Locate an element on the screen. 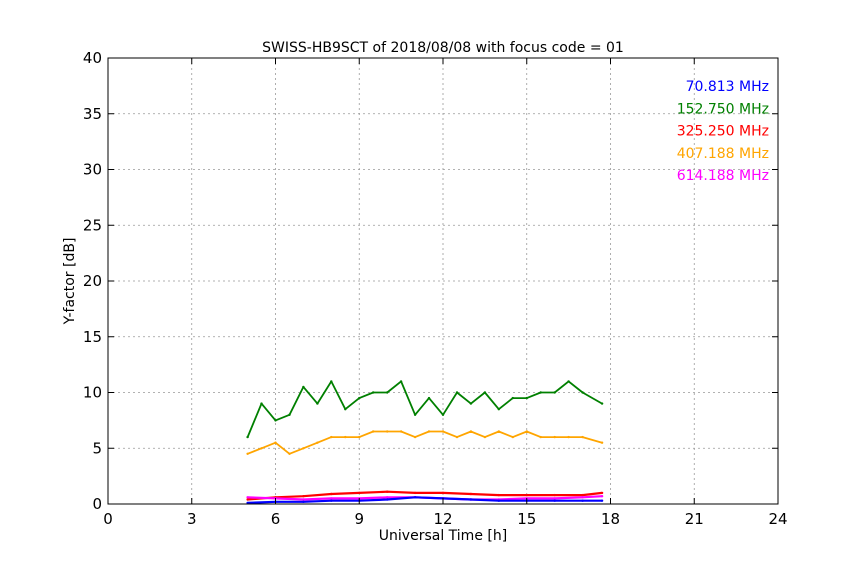  legend-entry: 152.750 MHz is located at coordinates (723, 109).